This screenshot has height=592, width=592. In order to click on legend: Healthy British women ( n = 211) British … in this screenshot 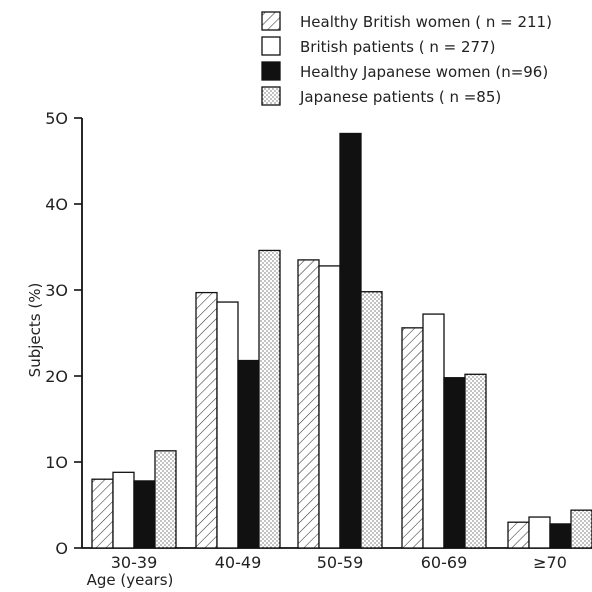, I will do `click(406, 58)`.